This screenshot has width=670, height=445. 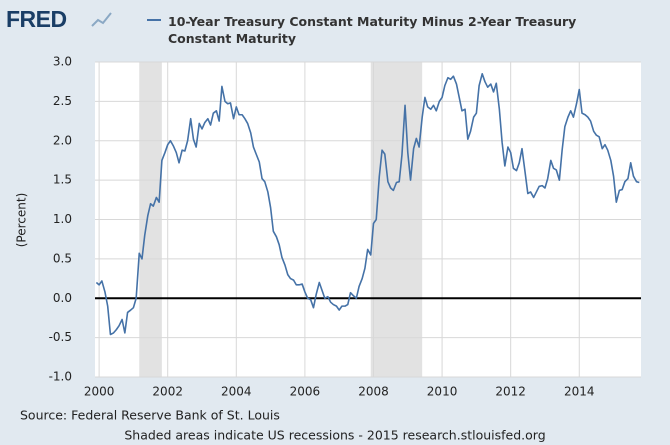 What do you see at coordinates (373, 392) in the screenshot?
I see `x-tick-label: 2008` at bounding box center [373, 392].